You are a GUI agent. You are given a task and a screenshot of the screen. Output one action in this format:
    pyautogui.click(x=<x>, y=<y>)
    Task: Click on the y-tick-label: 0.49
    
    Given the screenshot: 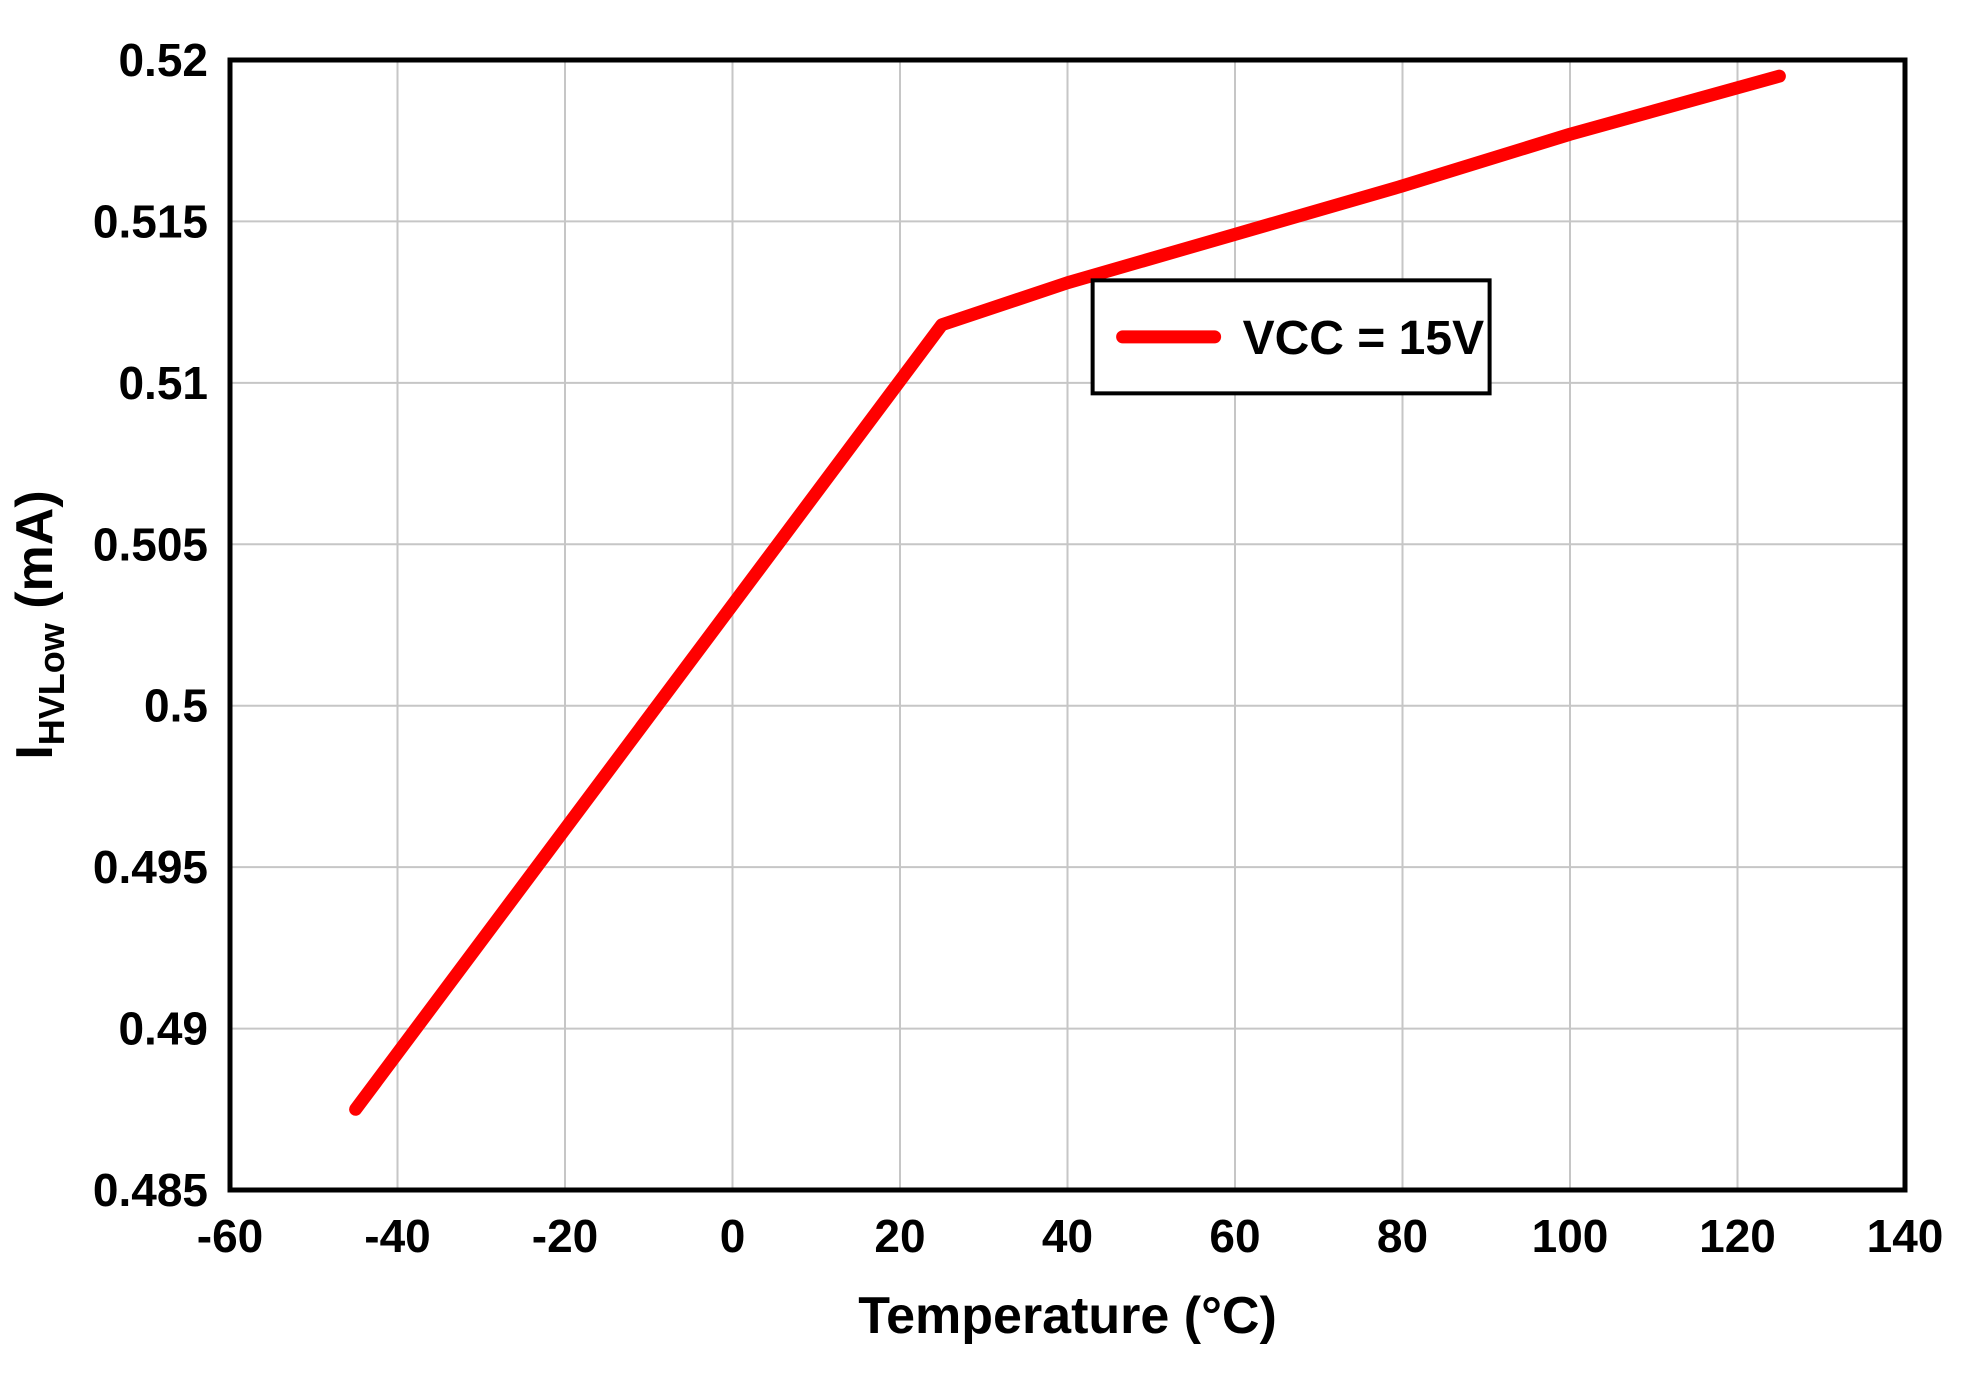 What is the action you would take?
    pyautogui.click(x=163, y=1029)
    